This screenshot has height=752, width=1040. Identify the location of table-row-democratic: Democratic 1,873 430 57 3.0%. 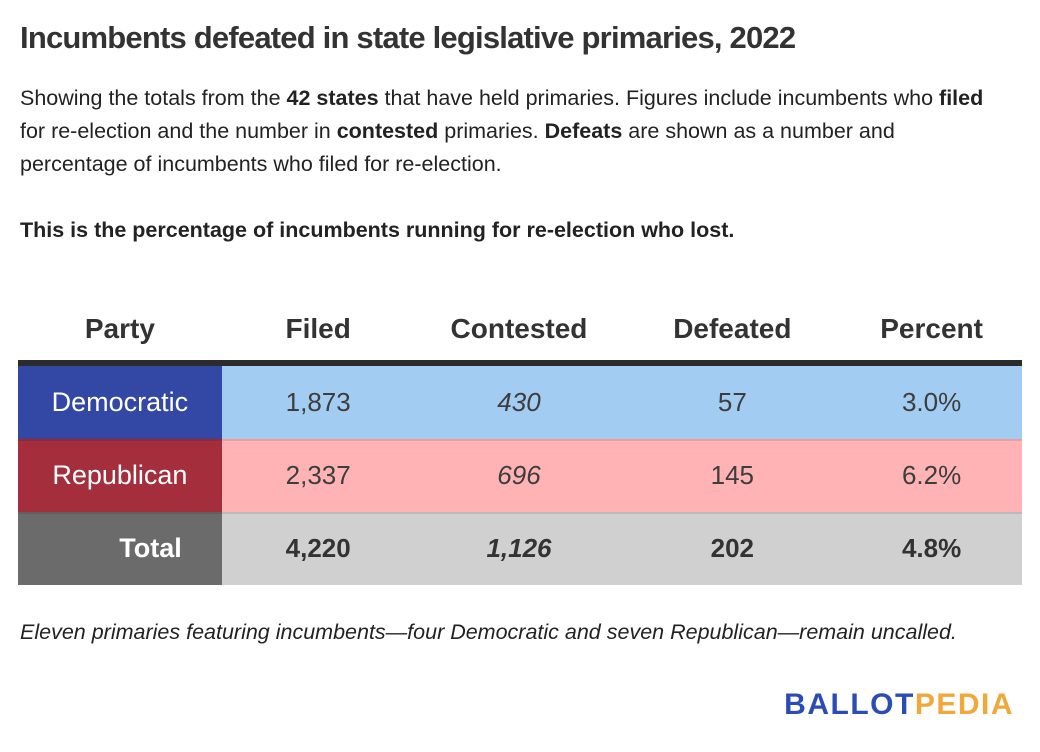
(520, 402).